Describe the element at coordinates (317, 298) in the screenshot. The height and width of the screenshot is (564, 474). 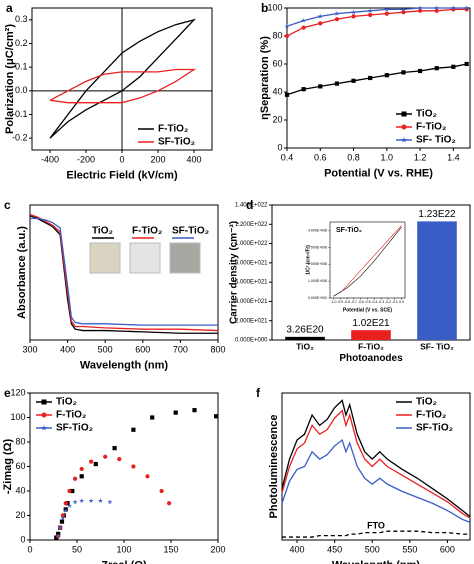
I see `y-tick-label: 0.000E+000` at that location.